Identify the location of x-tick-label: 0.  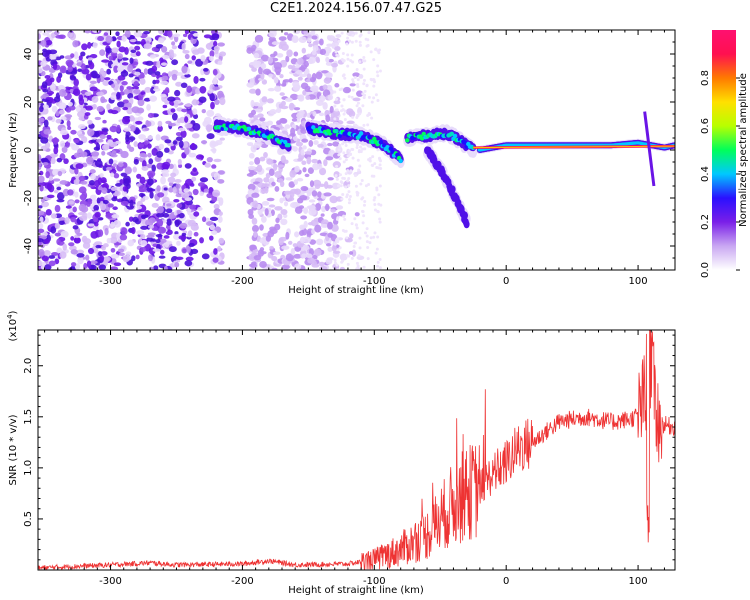
(506, 281).